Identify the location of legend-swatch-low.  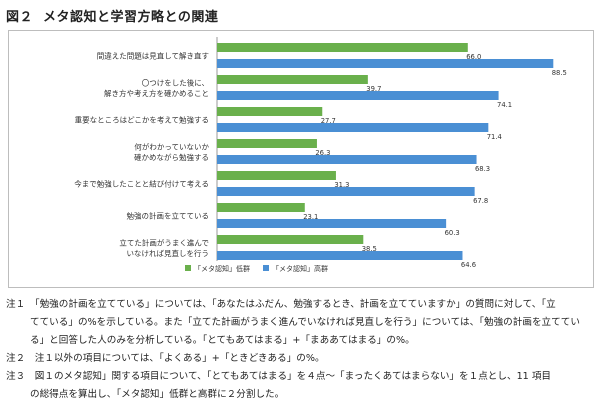
(188, 268).